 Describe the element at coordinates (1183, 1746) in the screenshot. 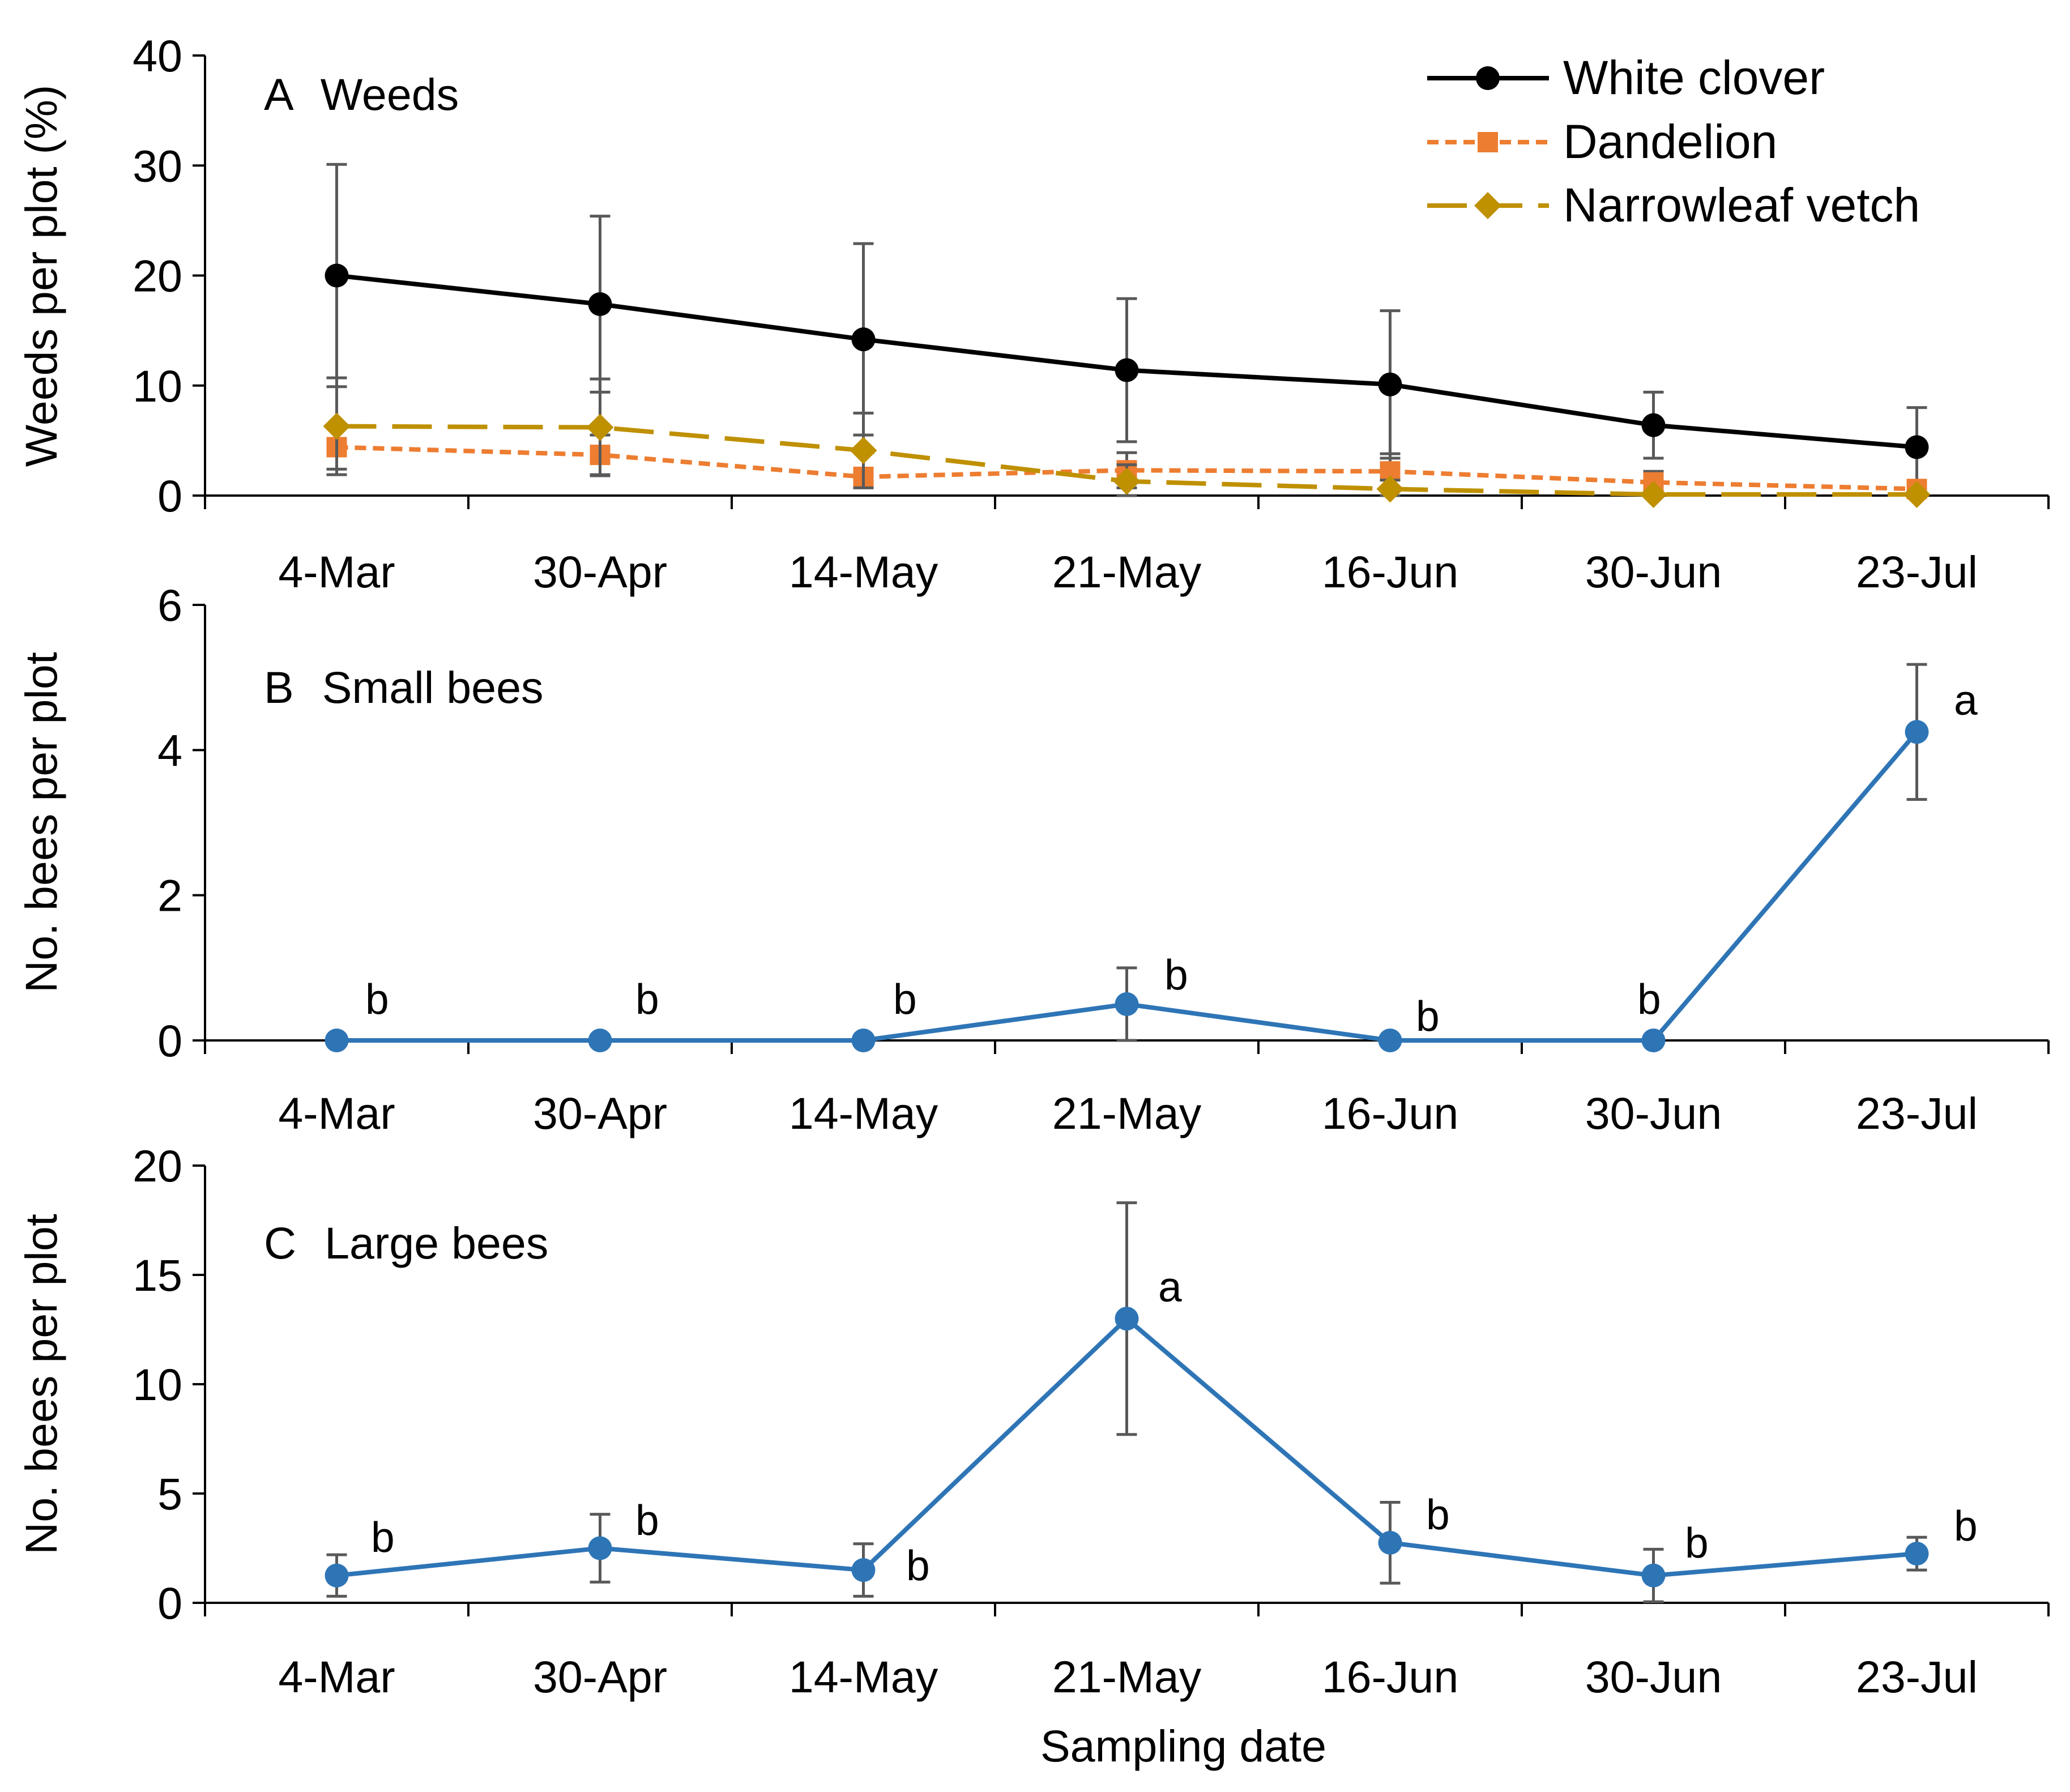

I see `x-axis-title: Sampling date` at that location.